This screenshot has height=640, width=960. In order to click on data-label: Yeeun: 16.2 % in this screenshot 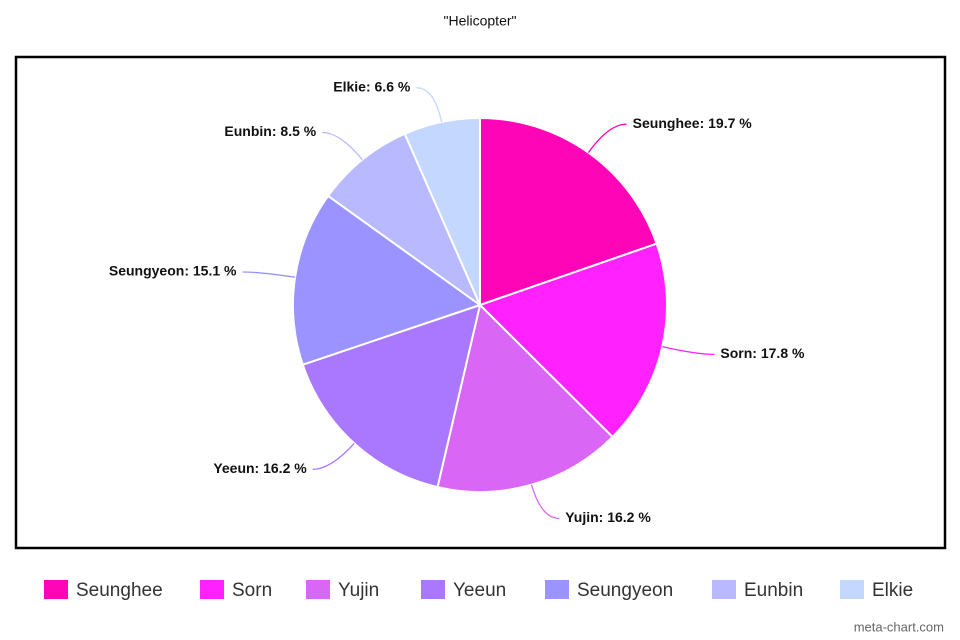, I will do `click(260, 468)`.